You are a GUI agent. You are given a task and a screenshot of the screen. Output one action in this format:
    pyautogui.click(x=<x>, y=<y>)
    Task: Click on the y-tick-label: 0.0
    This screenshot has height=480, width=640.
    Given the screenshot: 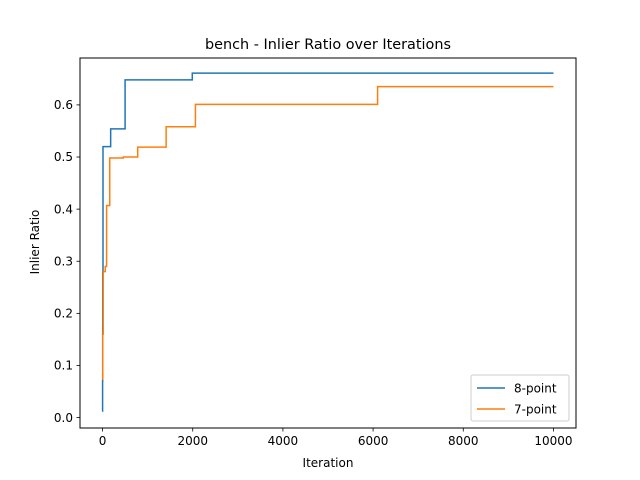 What is the action you would take?
    pyautogui.click(x=63, y=418)
    